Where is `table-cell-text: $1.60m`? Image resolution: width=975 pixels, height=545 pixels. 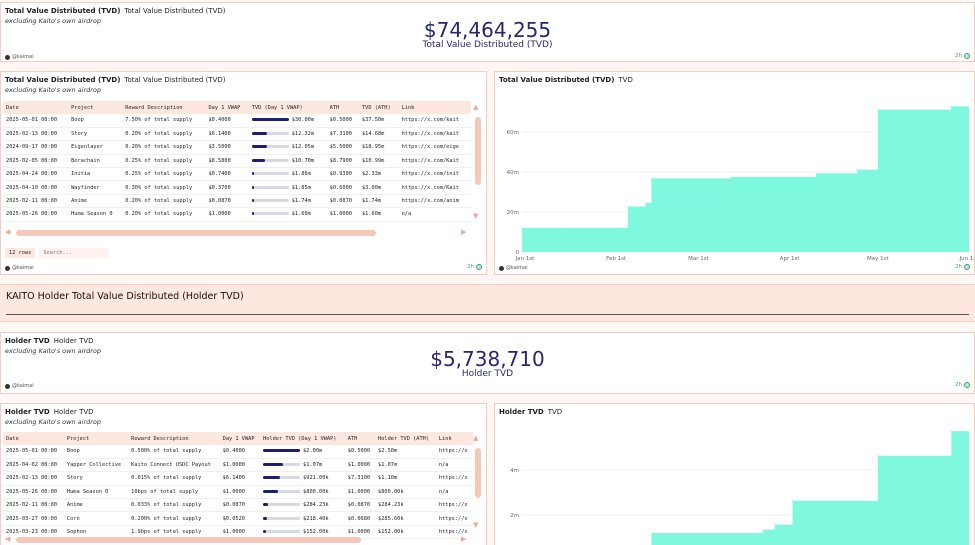 table-cell-text: $1.60m is located at coordinates (301, 214).